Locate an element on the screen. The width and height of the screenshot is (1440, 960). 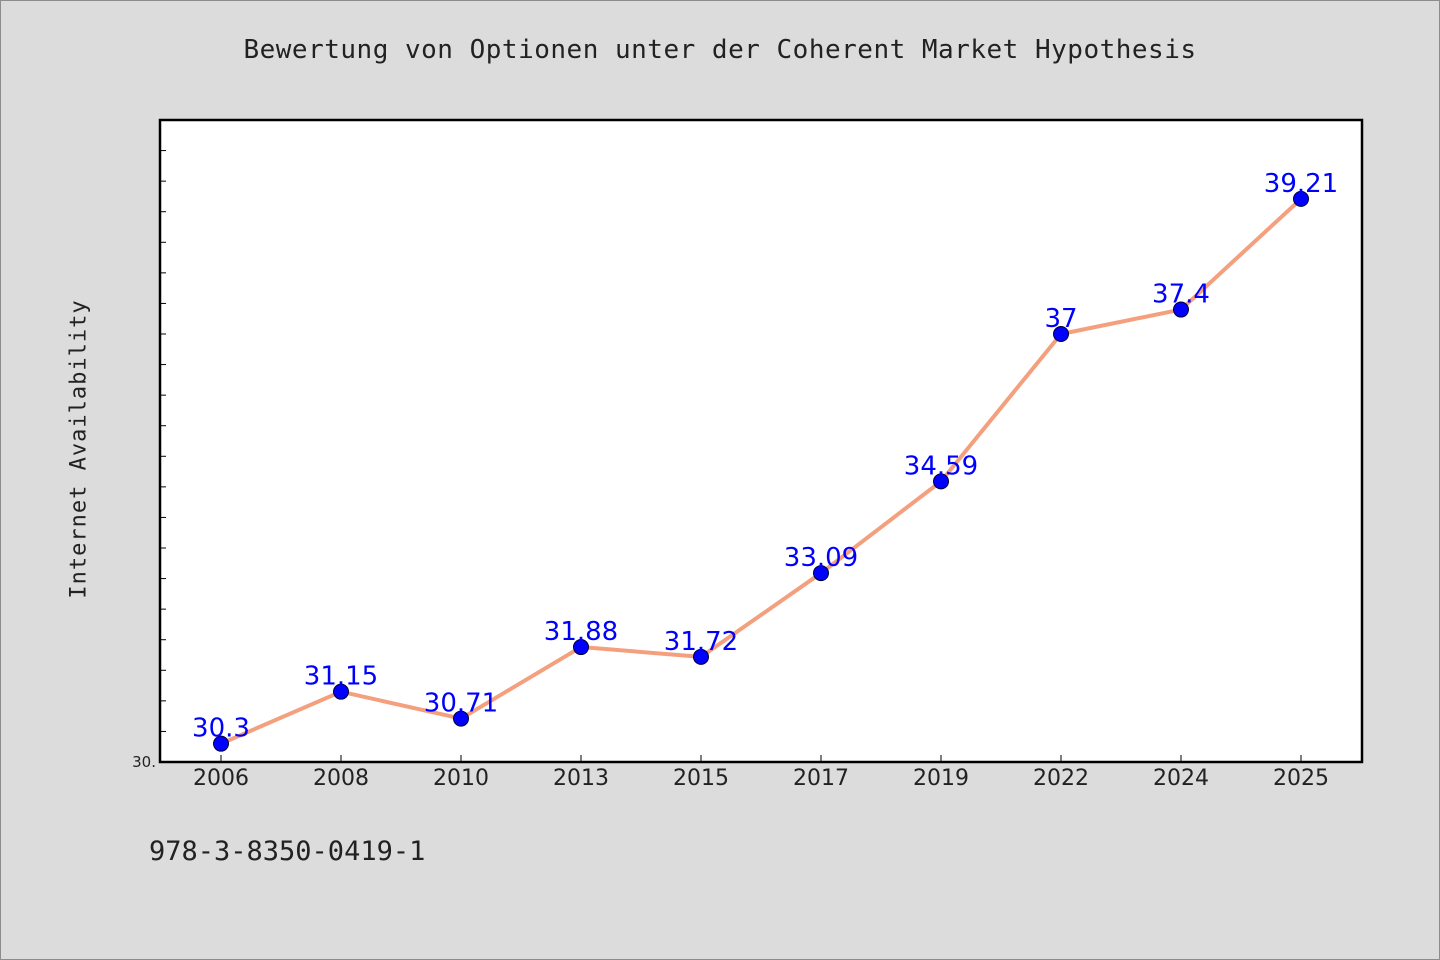
data-label: 33.09 is located at coordinates (821, 558).